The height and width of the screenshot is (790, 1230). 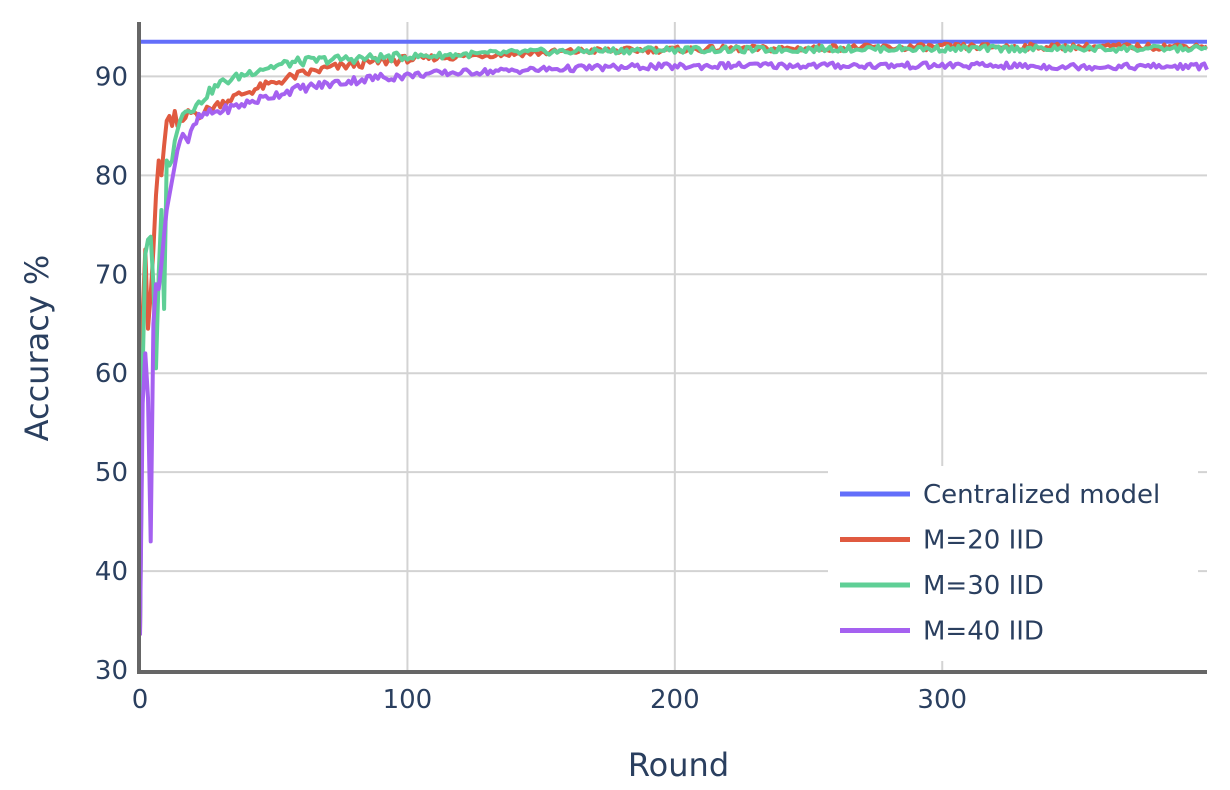 What do you see at coordinates (942, 700) in the screenshot?
I see `x-tick-label: 300` at bounding box center [942, 700].